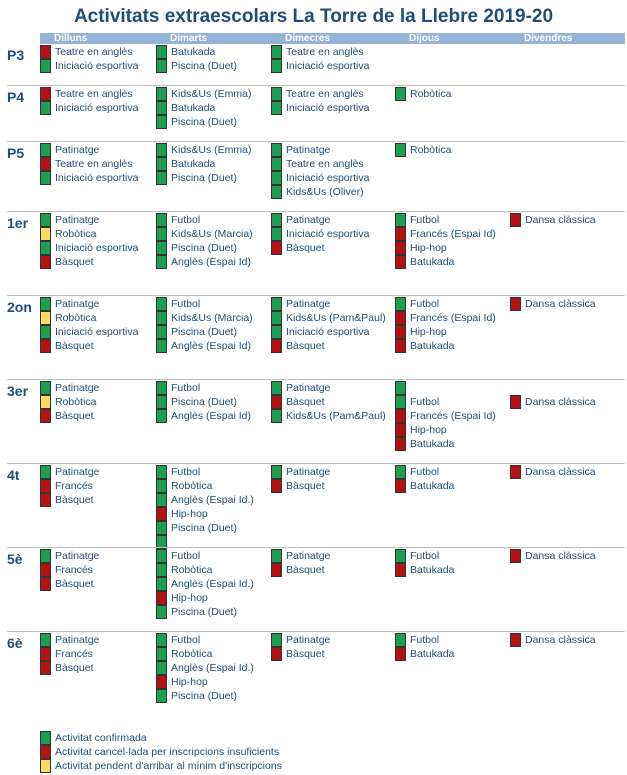 The height and width of the screenshot is (775, 627). Describe the element at coordinates (453, 416) in the screenshot. I see `activity-name: Francés (Espai Id)` at that location.